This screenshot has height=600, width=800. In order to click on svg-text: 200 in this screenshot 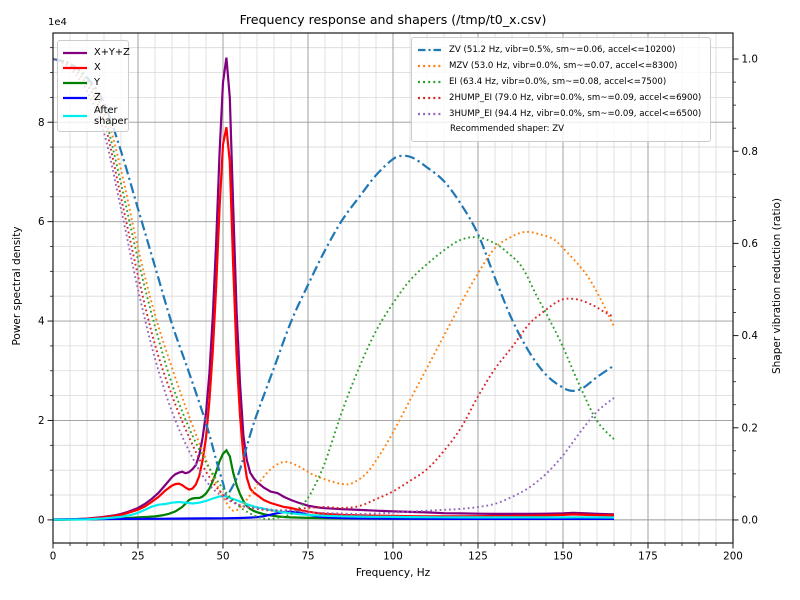, I will do `click(733, 557)`.